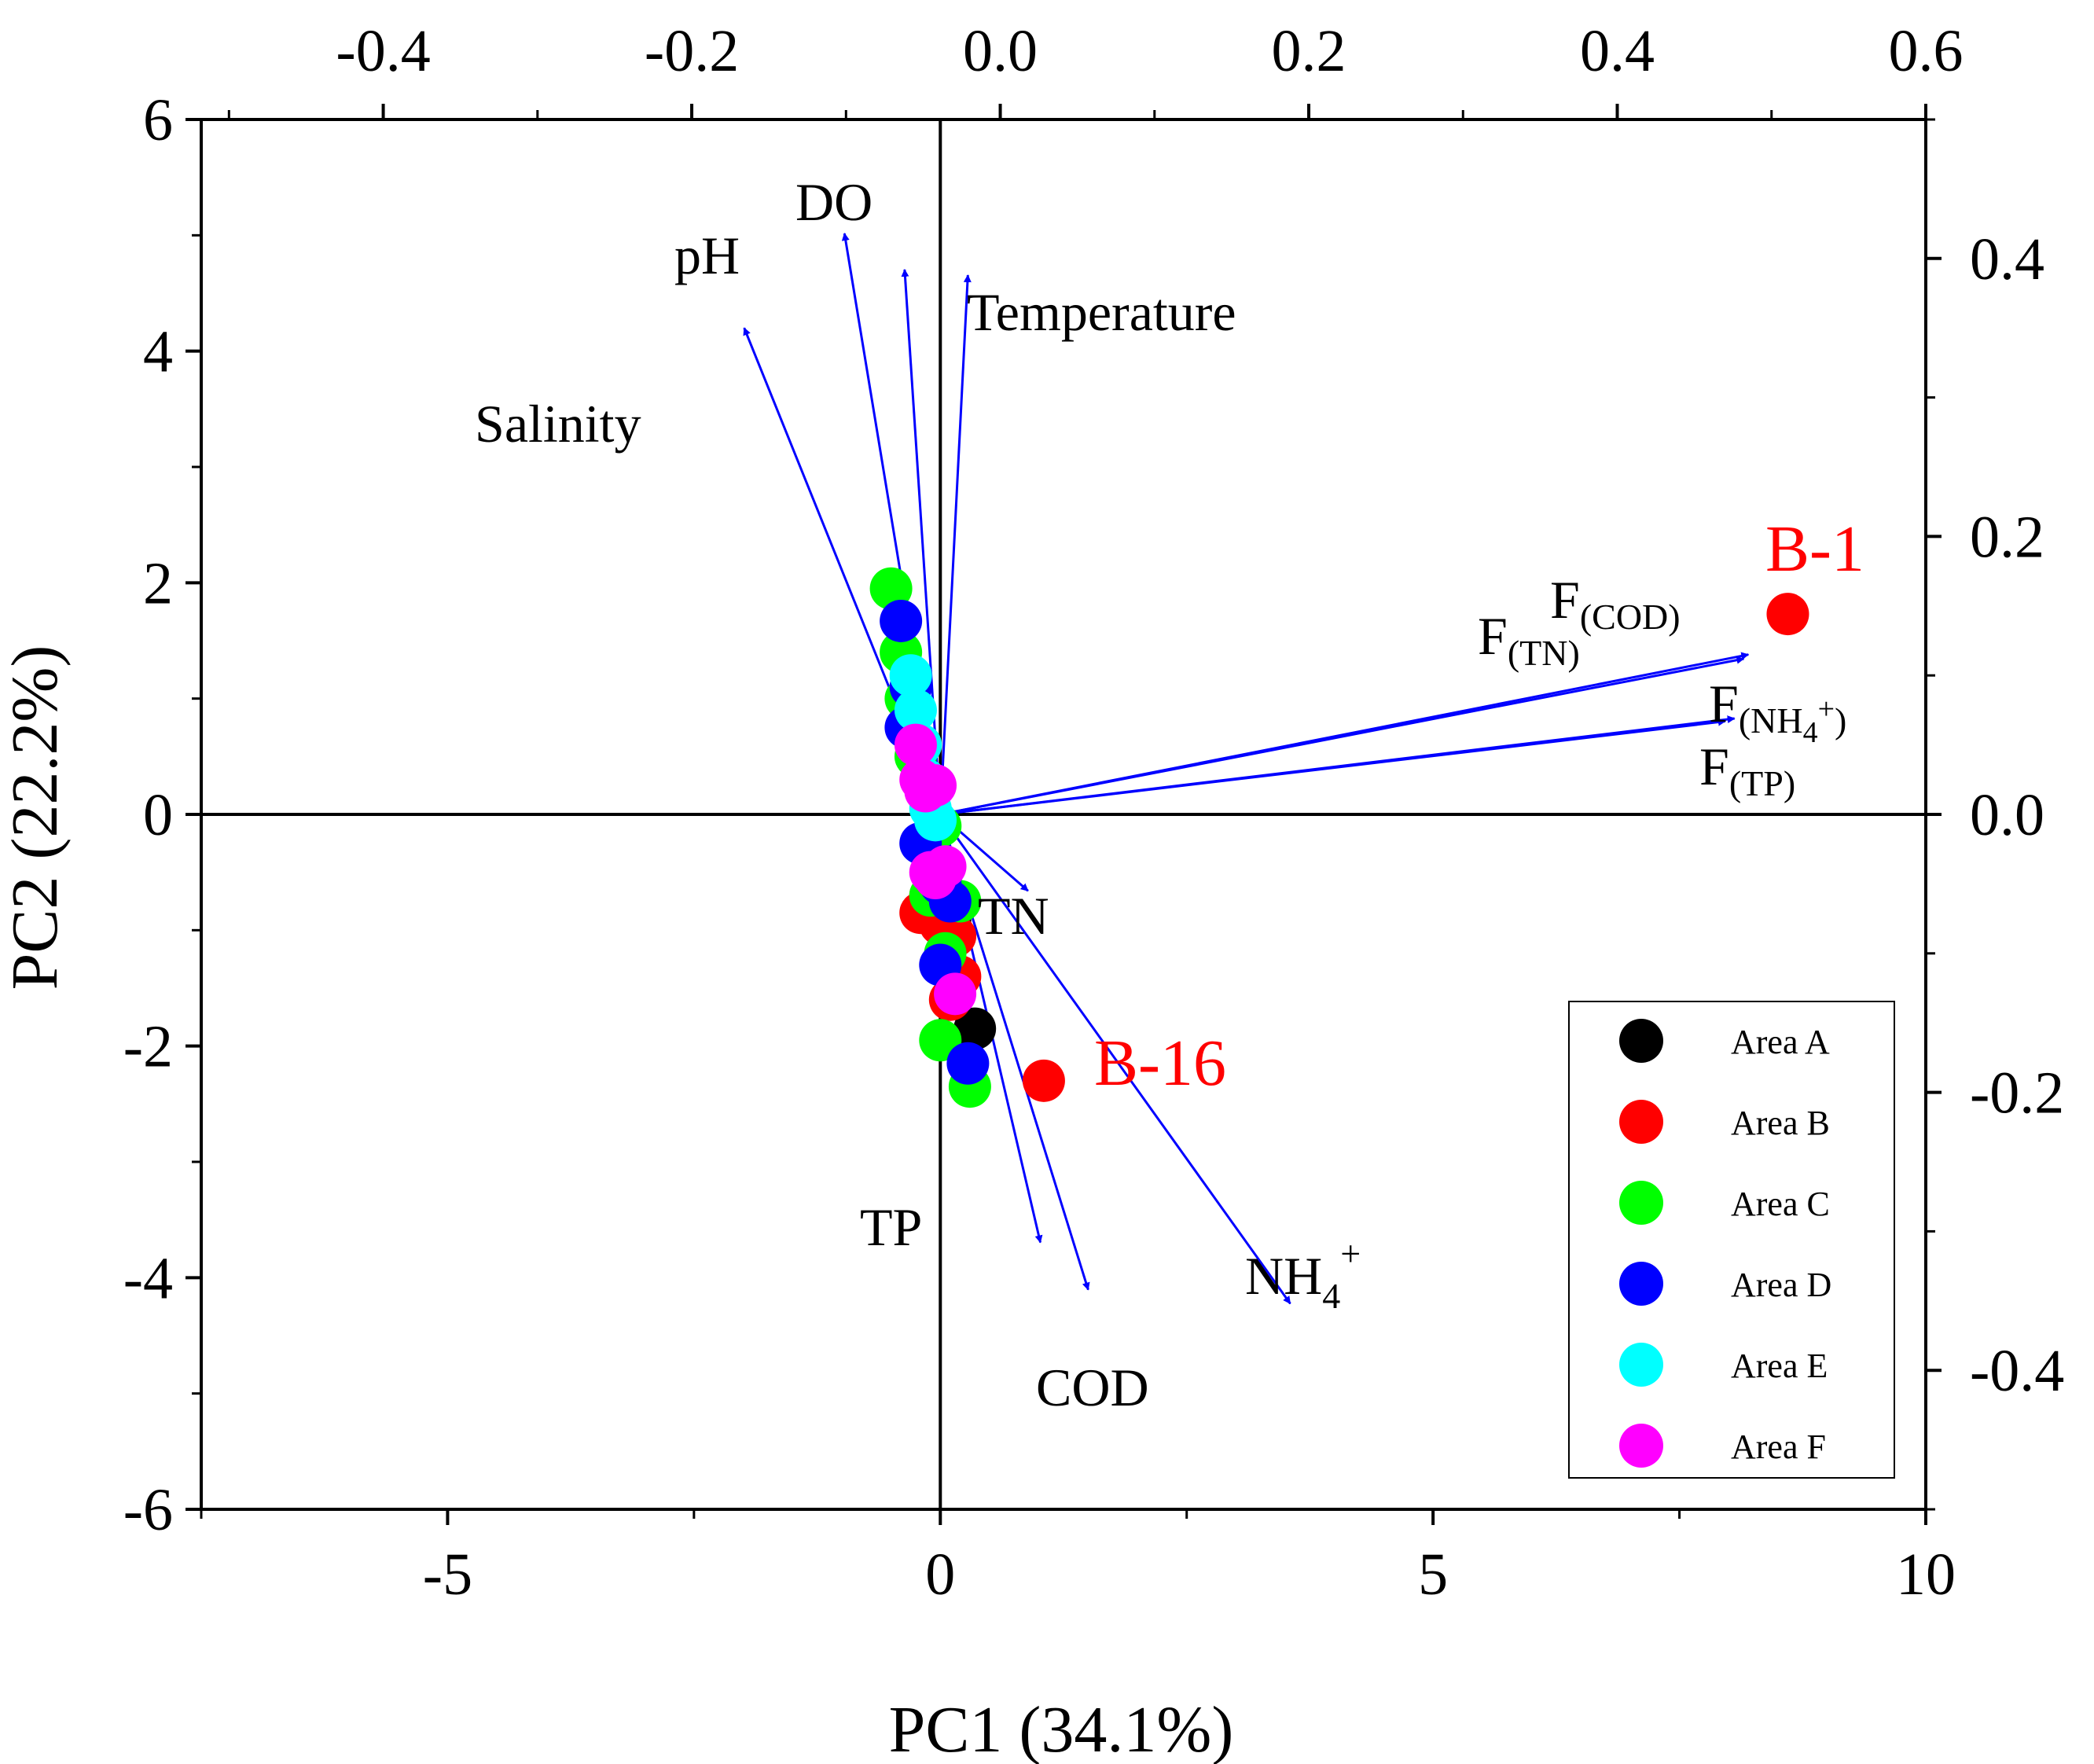  I want to click on right-tick-label: -0.2, so click(2017, 1093).